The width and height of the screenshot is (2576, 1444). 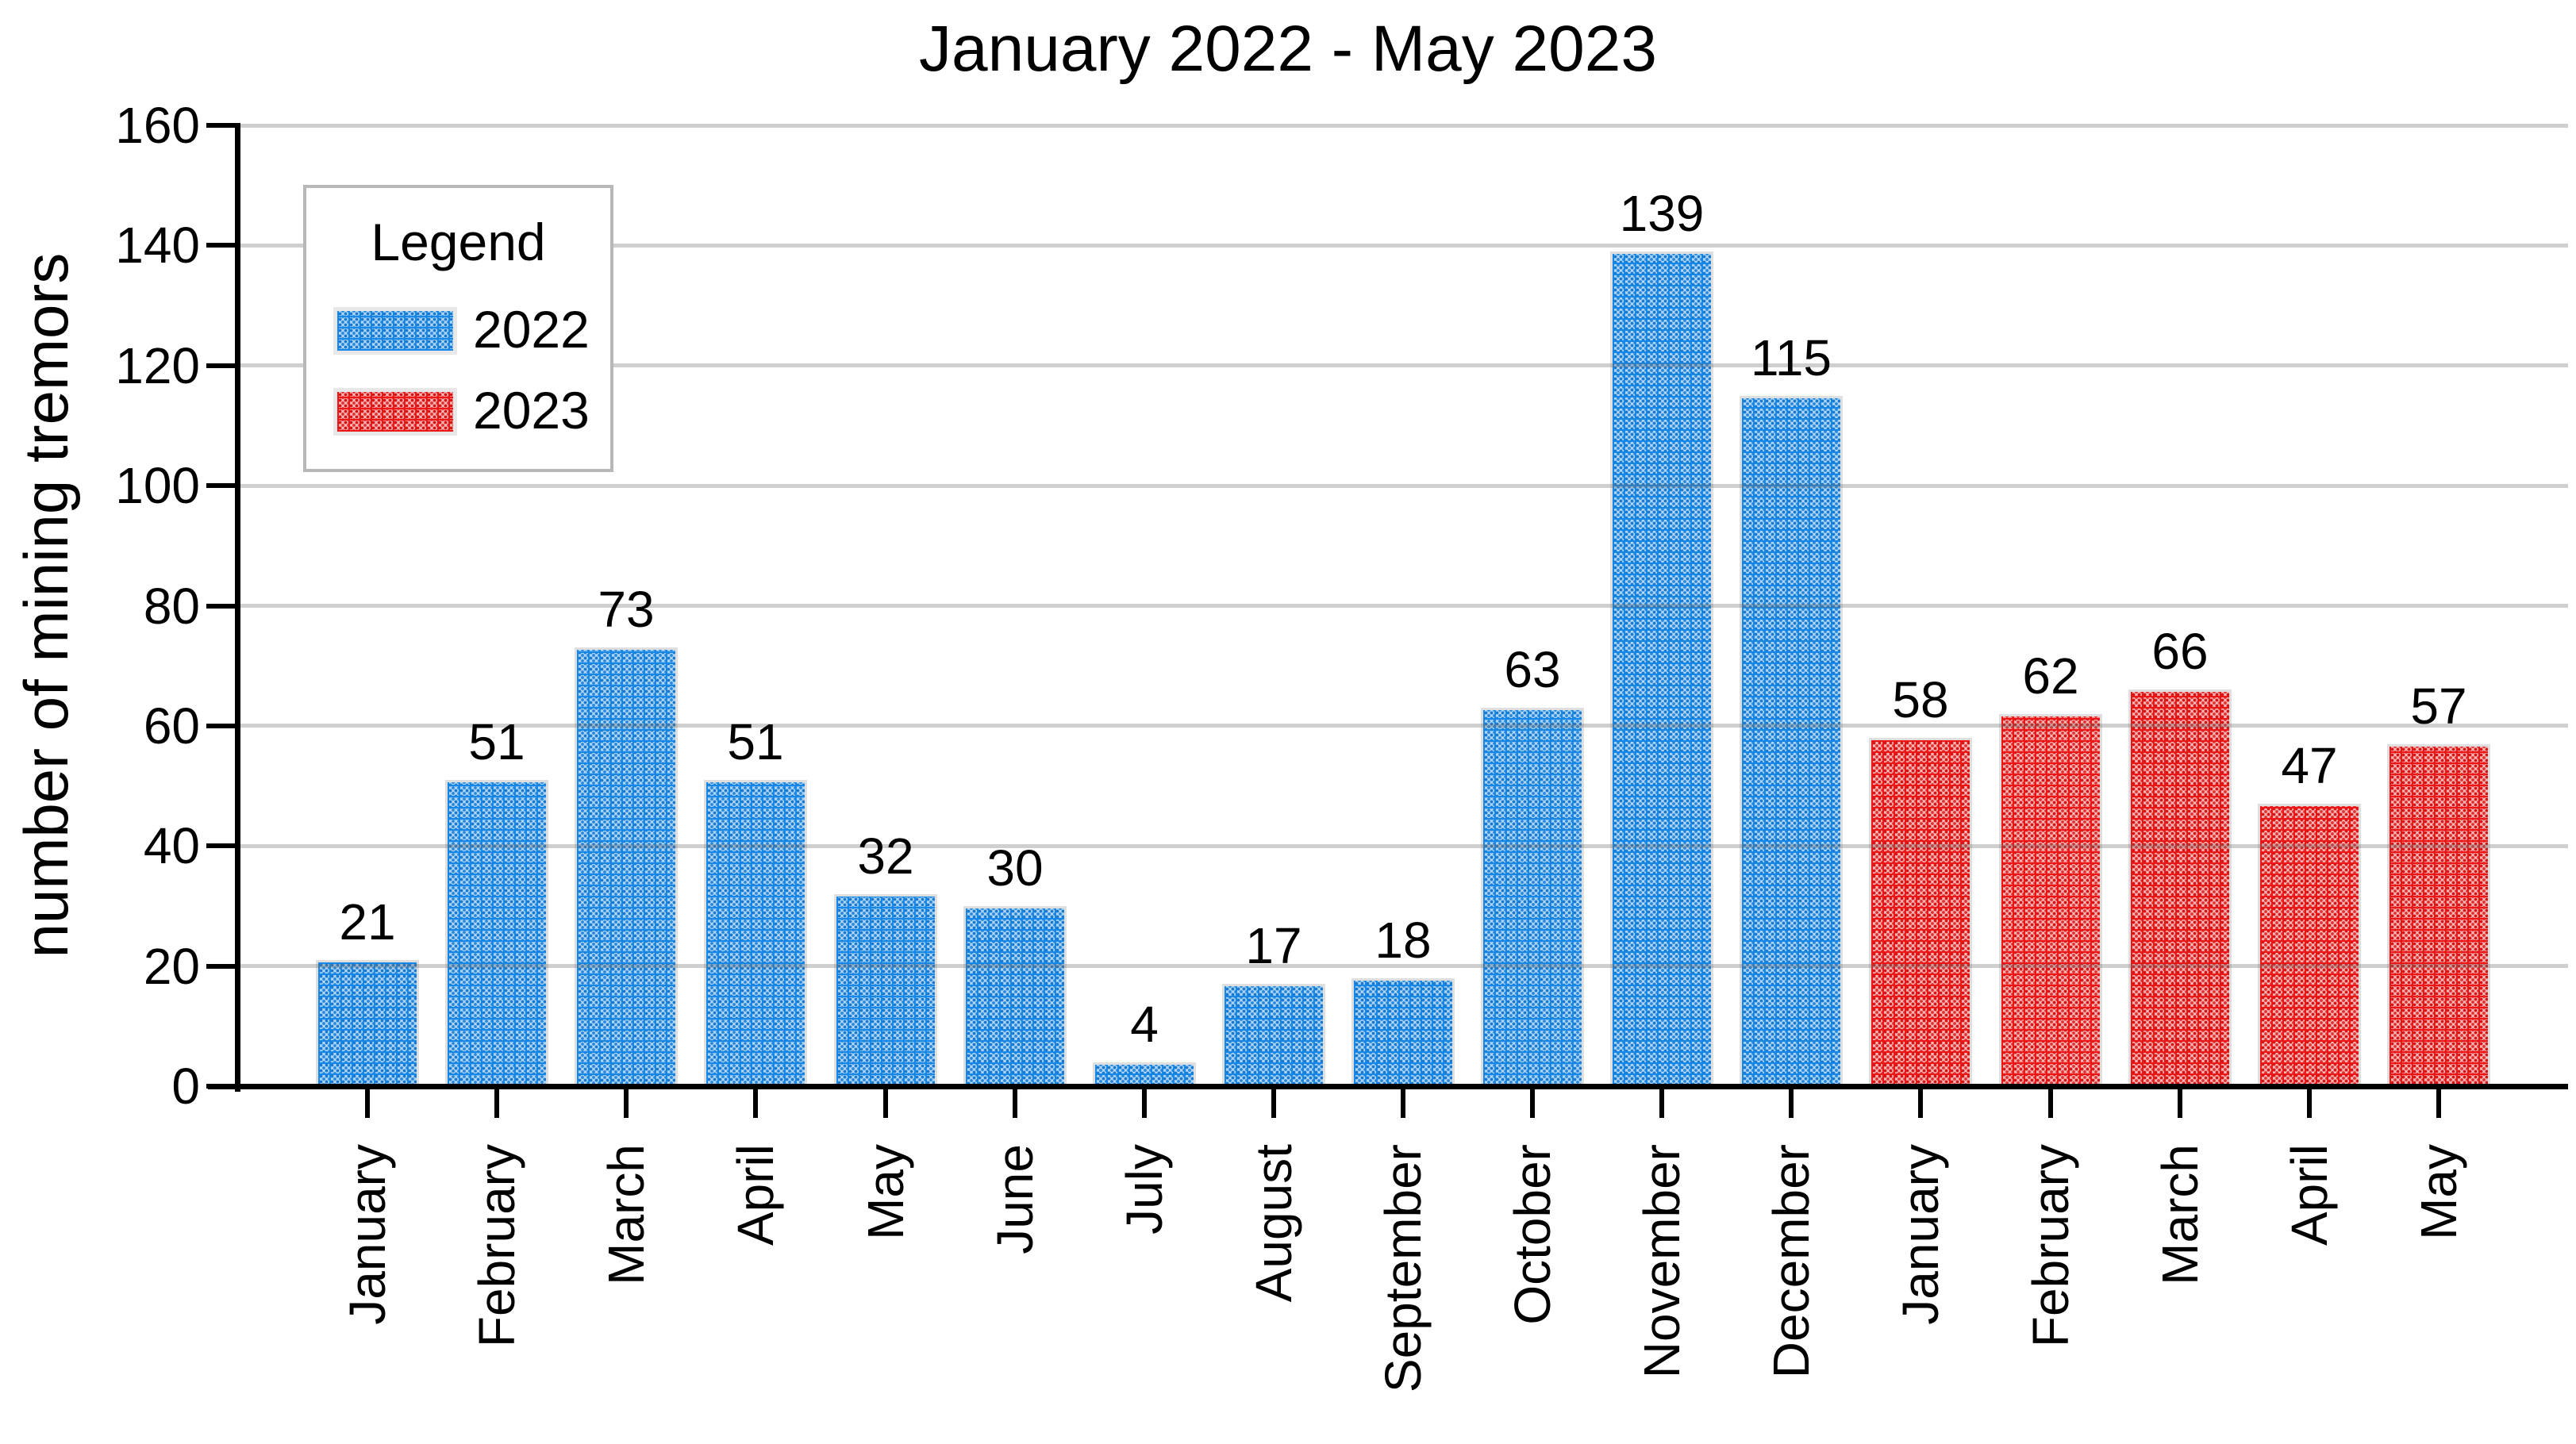 I want to click on bar-june-2022, so click(x=1015, y=997).